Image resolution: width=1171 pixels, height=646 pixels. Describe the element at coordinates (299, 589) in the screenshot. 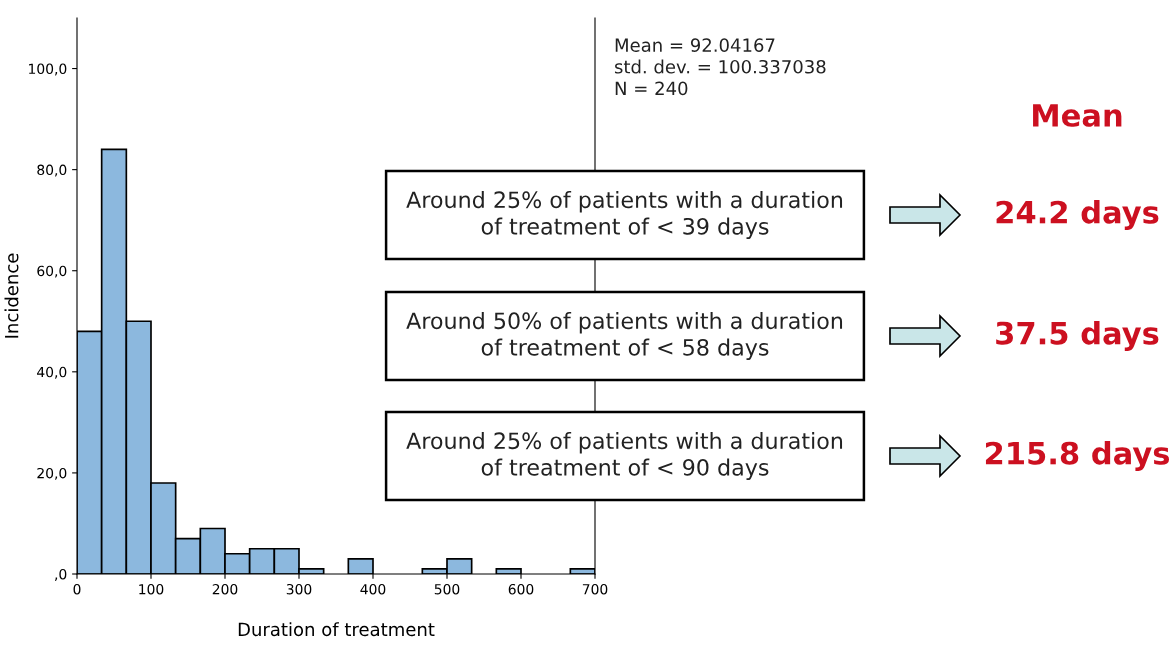

I see `x-tick-label: 300` at that location.